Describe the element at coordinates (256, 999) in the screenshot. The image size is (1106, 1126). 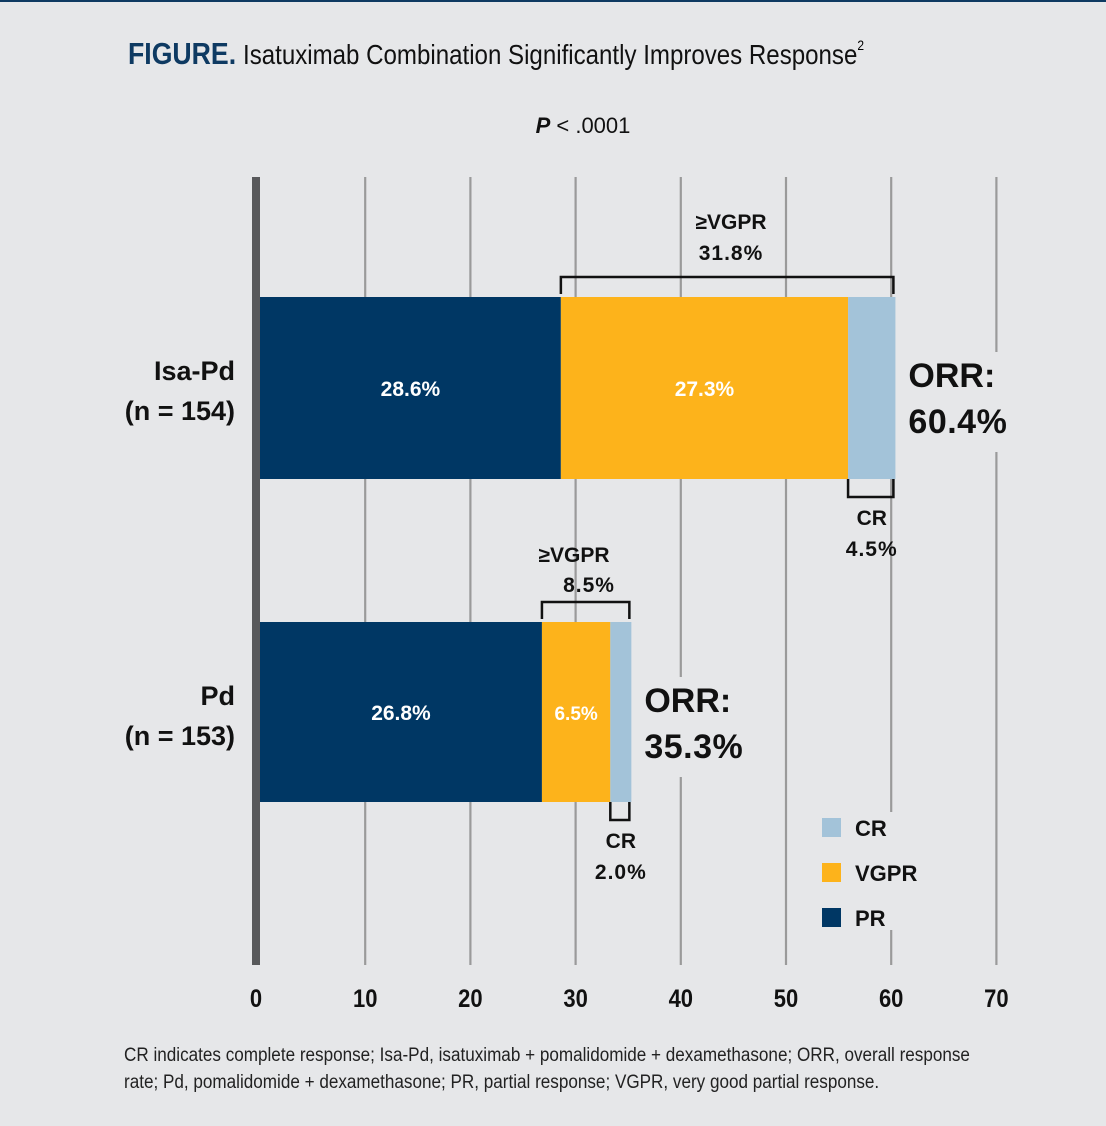
I see `x-tick-label: 0` at that location.